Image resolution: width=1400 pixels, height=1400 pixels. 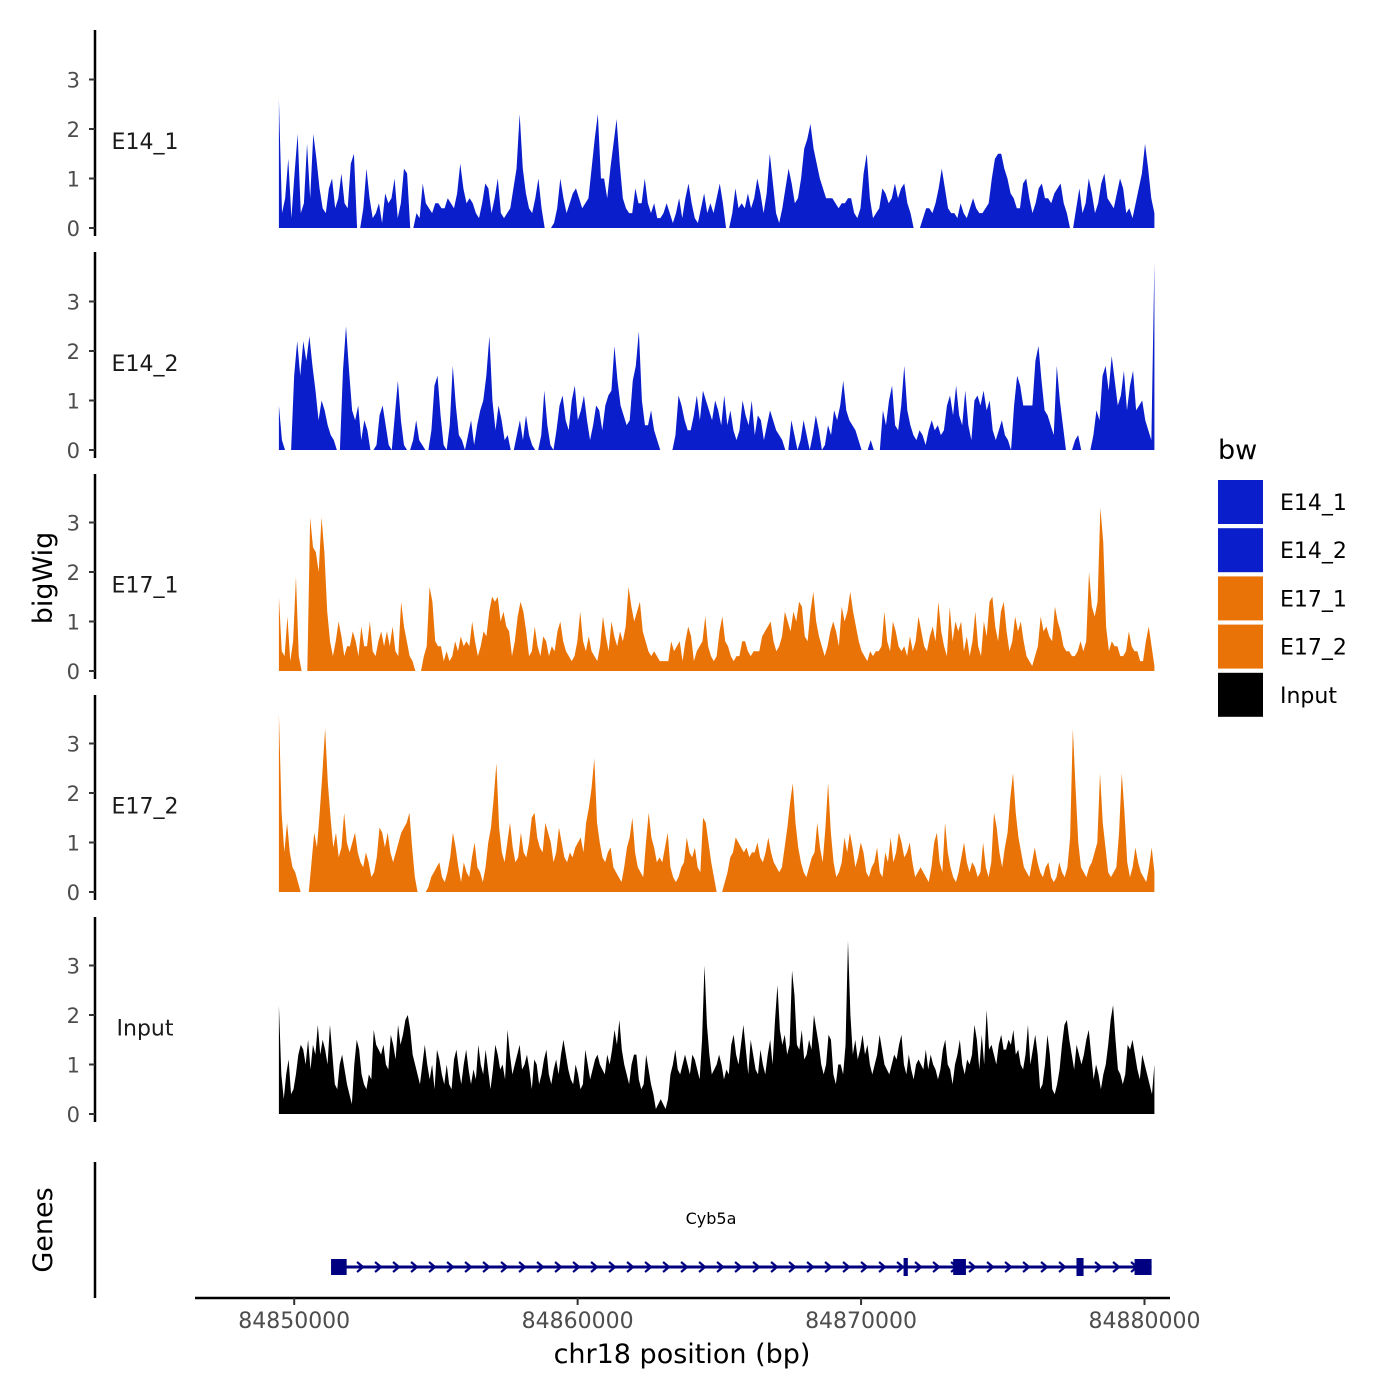 What do you see at coordinates (1313, 551) in the screenshot?
I see `legend-label-E14_2: E14_2` at bounding box center [1313, 551].